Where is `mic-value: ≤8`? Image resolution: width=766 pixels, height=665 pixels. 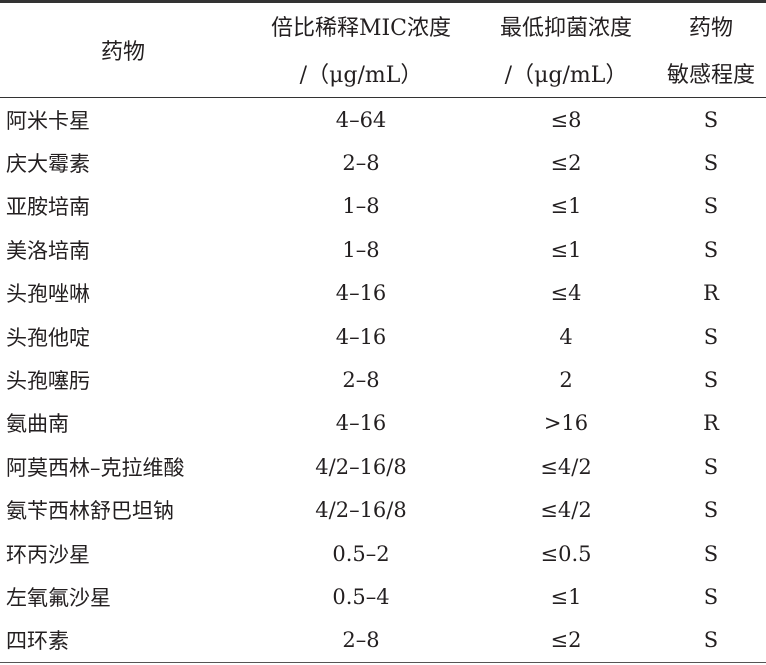
mic-value: ≤8 is located at coordinates (566, 119).